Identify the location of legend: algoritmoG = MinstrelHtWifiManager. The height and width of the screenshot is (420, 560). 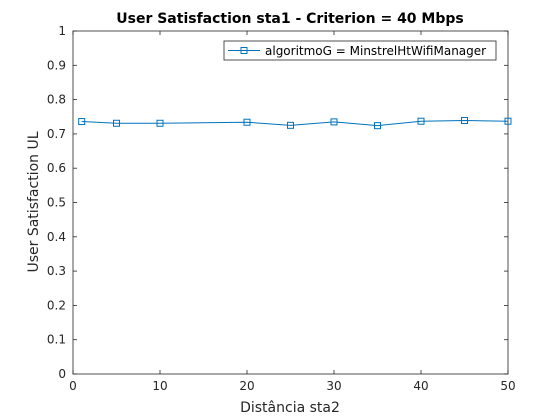
(360, 50).